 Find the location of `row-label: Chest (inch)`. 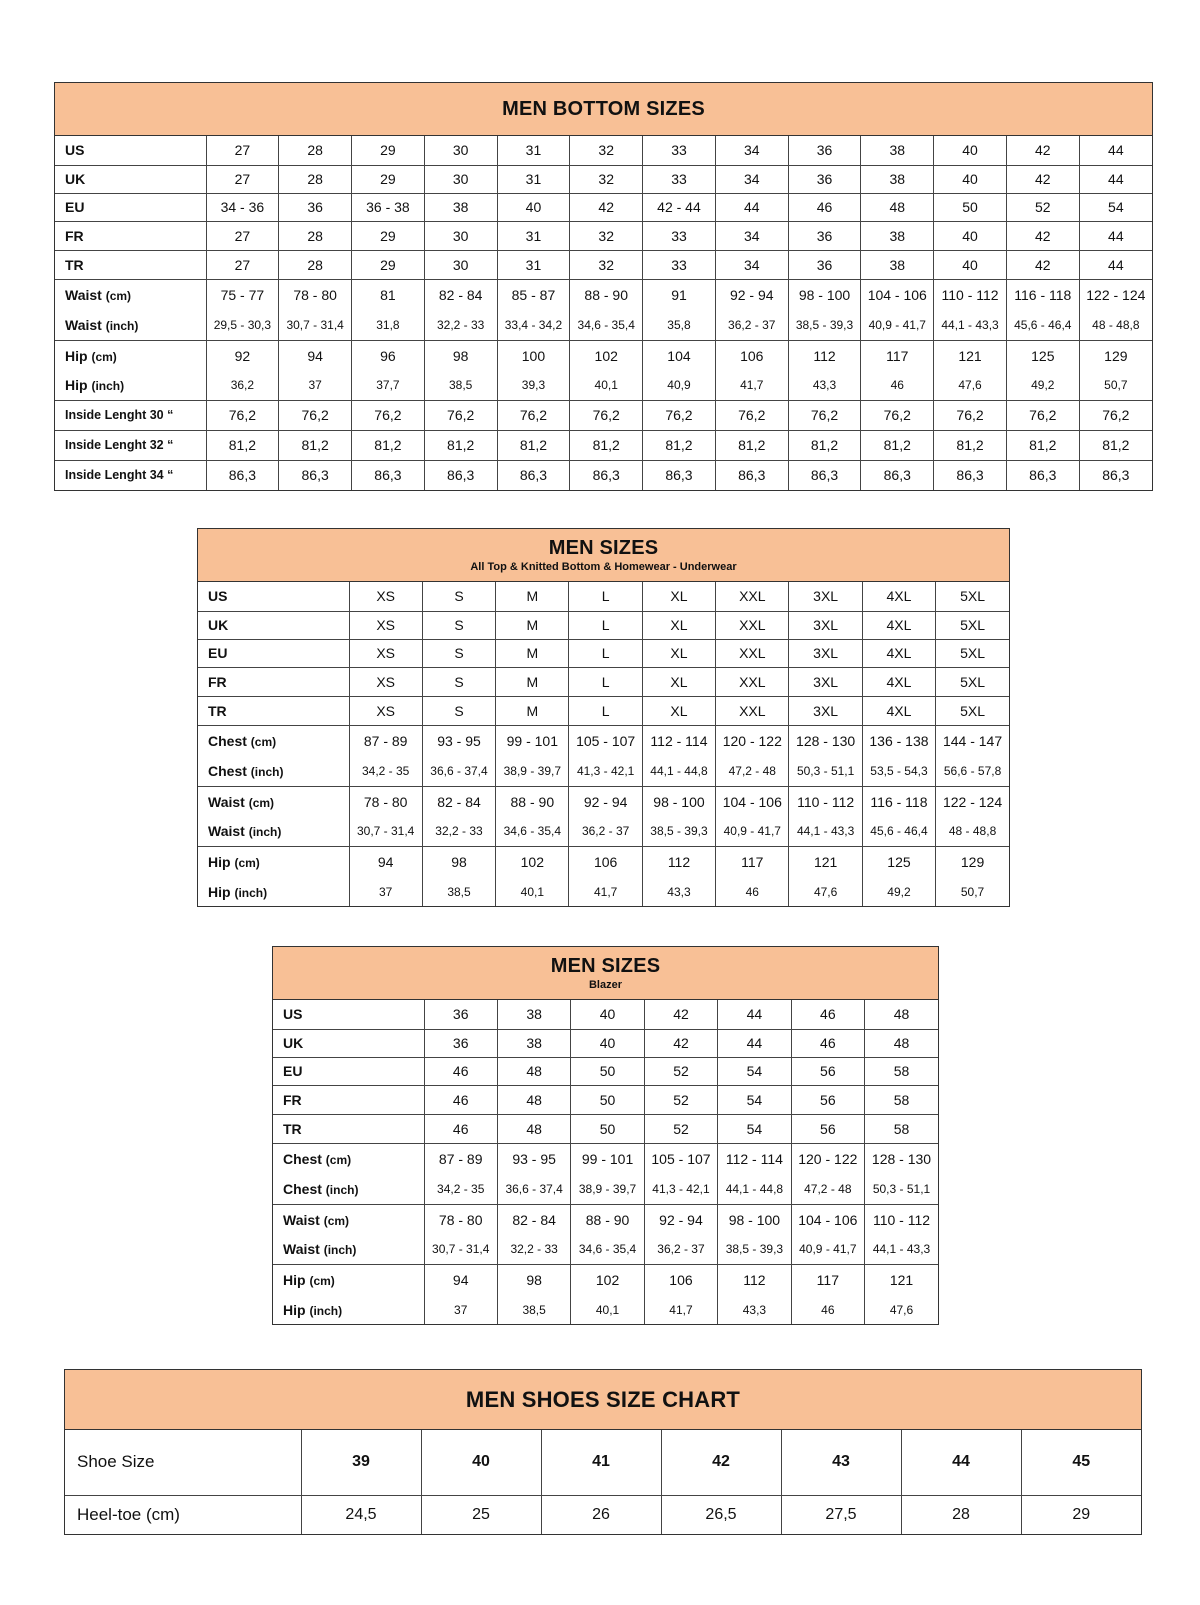

row-label: Chest (inch) is located at coordinates (348, 1189).